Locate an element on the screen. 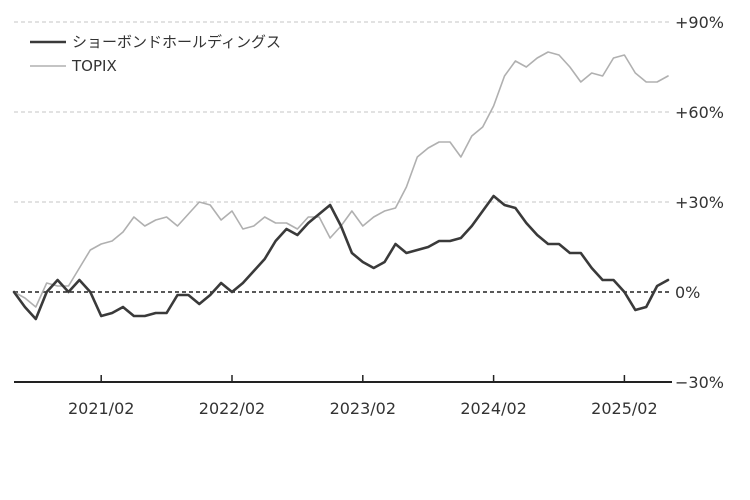 The width and height of the screenshot is (750, 500). y-tick-label: +90% is located at coordinates (699, 22).